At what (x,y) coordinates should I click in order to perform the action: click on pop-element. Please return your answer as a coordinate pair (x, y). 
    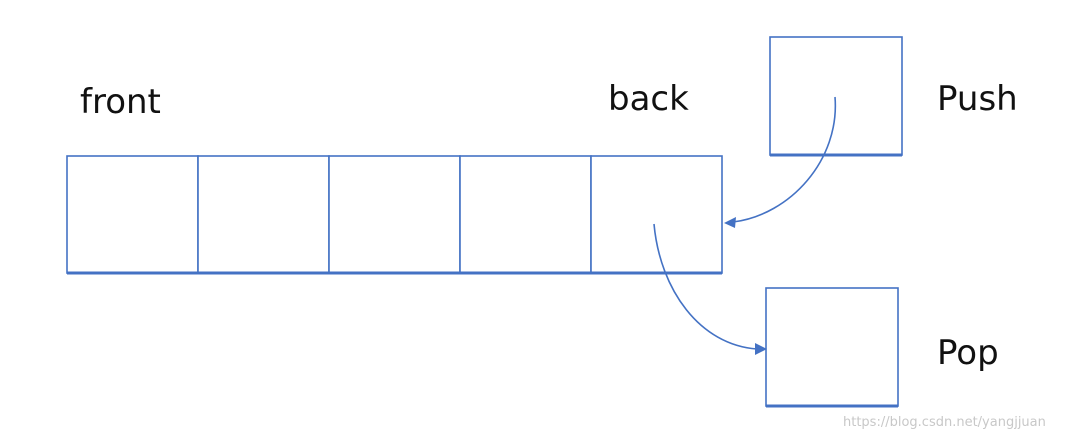
    Looking at the image, I should click on (832, 347).